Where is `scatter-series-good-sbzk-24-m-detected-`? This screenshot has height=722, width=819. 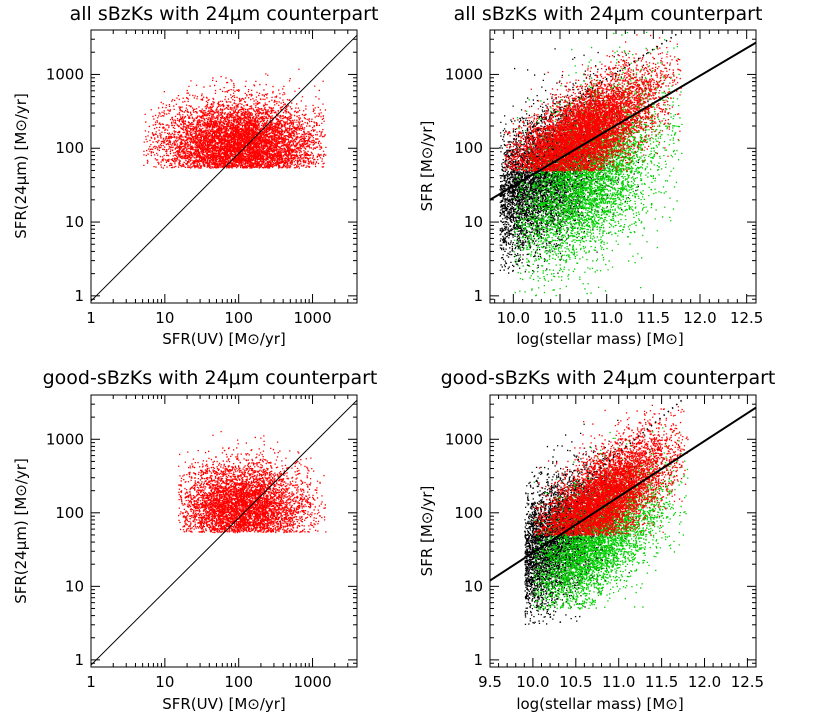 scatter-series-good-sbzk-24-m-detected- is located at coordinates (252, 482).